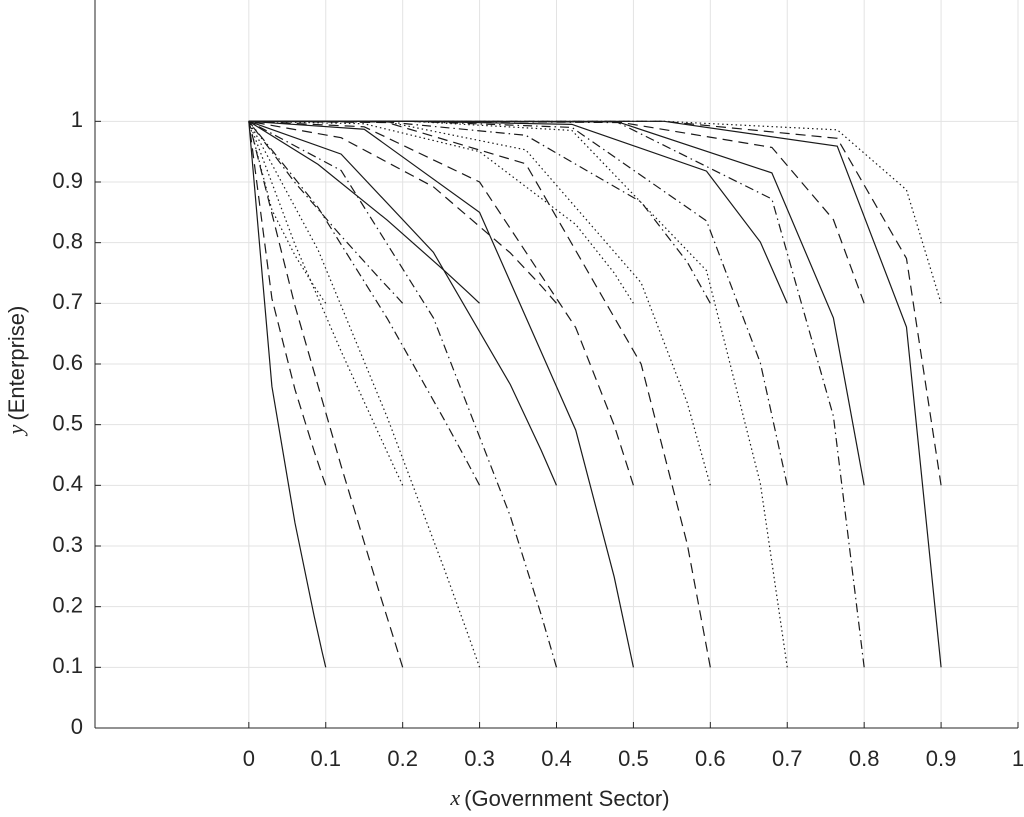 The image size is (1024, 817). I want to click on x-tick-label: 0.7, so click(787, 758).